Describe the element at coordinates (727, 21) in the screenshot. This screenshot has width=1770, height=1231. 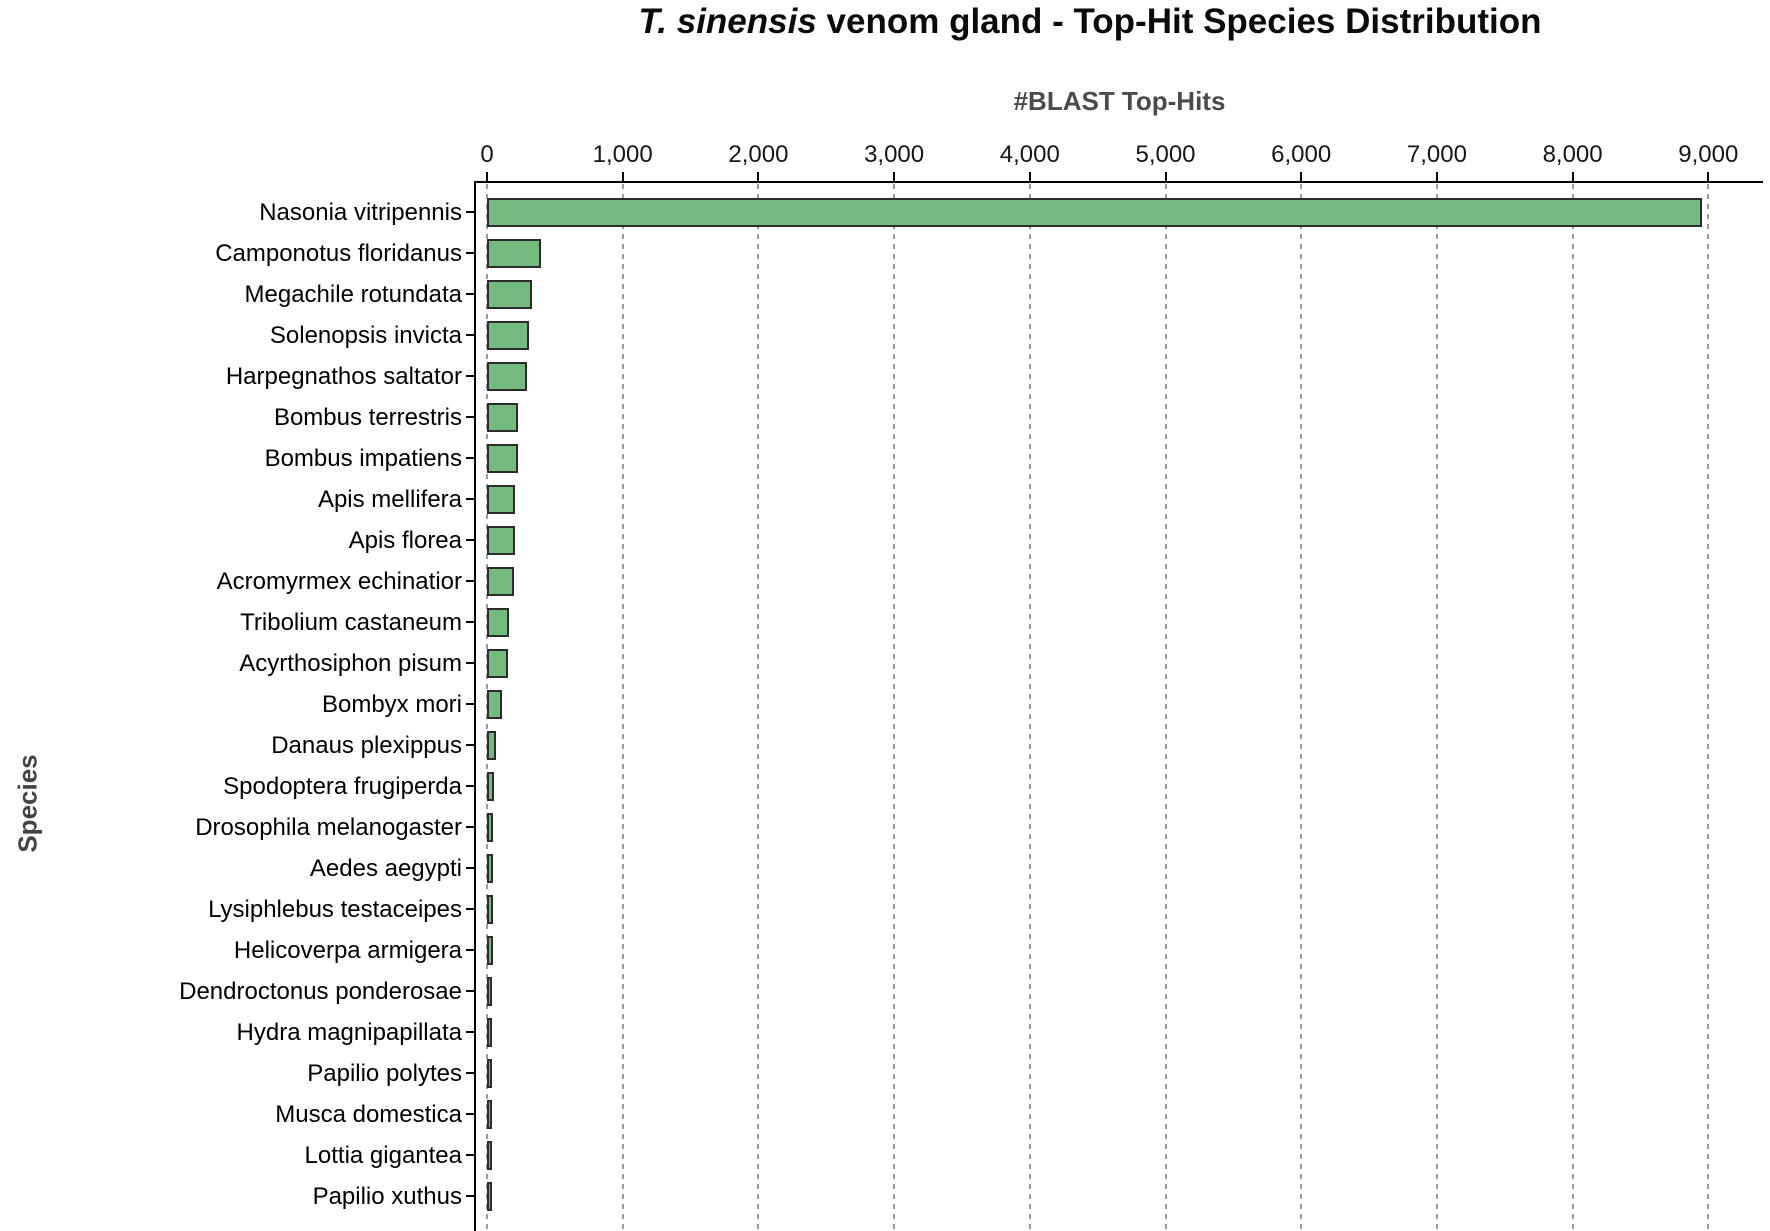
I see `chart-title-species-name: T. sinensis` at that location.